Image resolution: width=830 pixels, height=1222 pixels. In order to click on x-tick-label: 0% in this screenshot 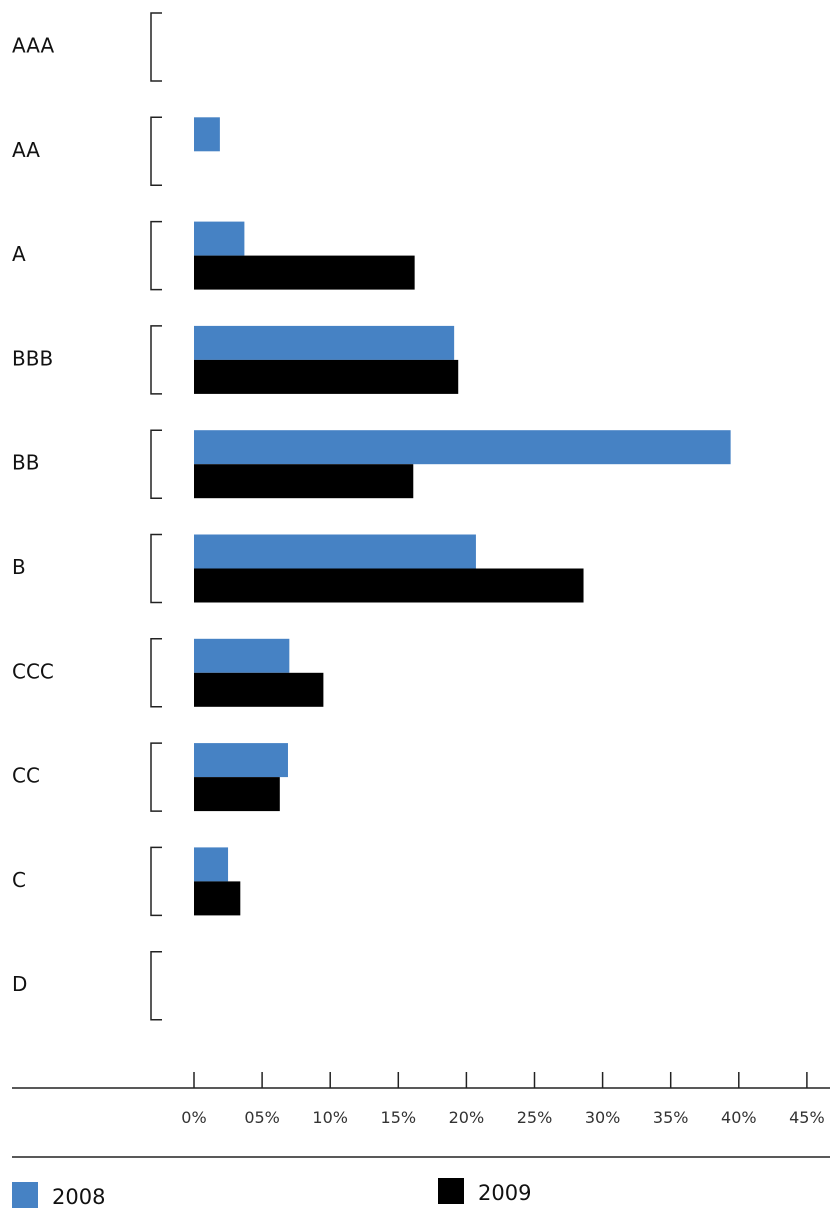, I will do `click(193, 1117)`.